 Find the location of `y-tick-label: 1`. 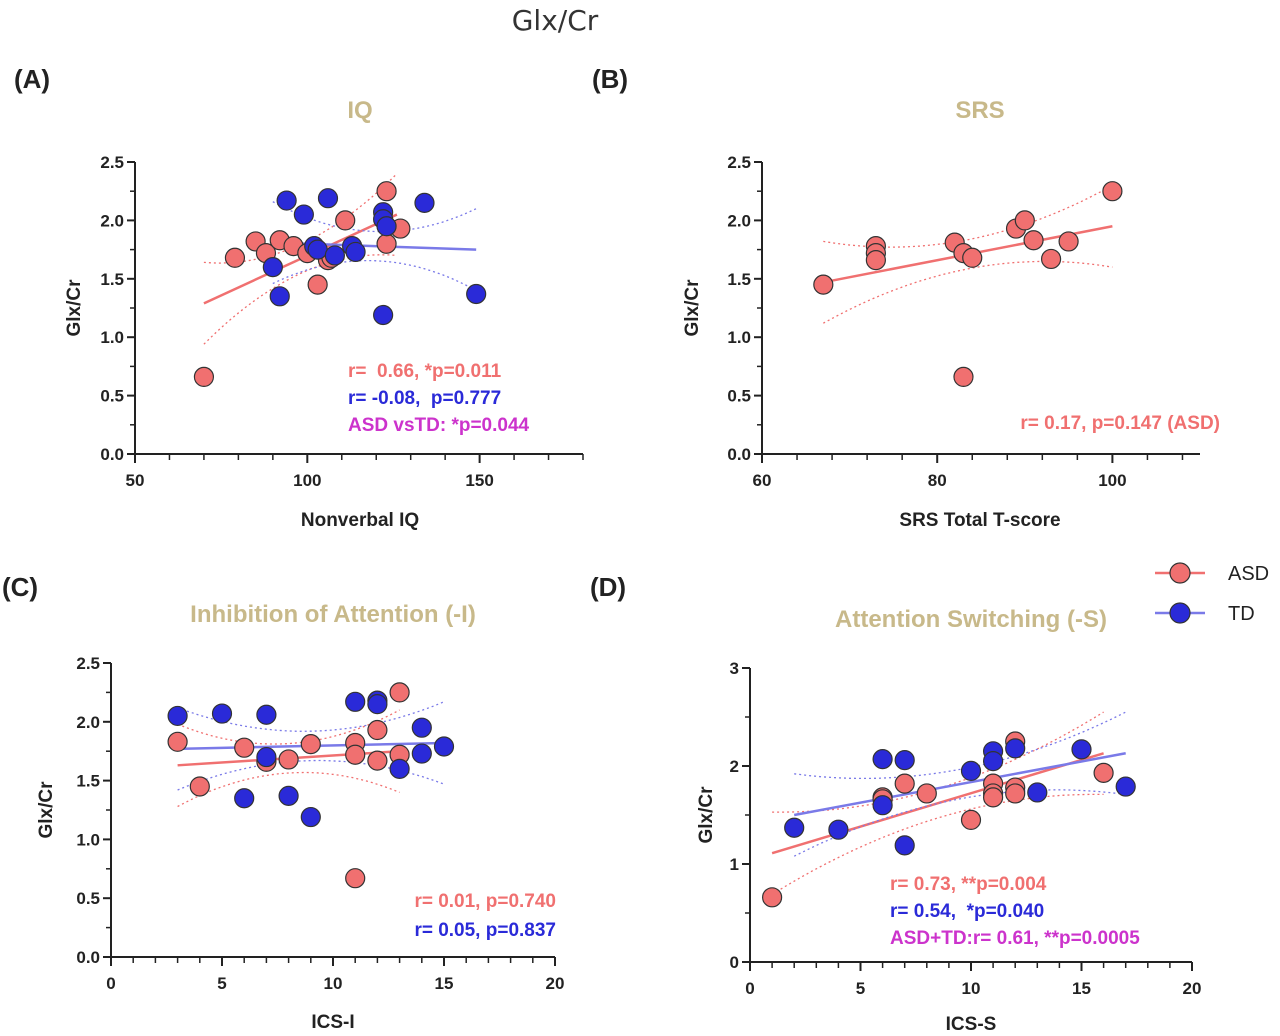

y-tick-label: 1 is located at coordinates (734, 864).